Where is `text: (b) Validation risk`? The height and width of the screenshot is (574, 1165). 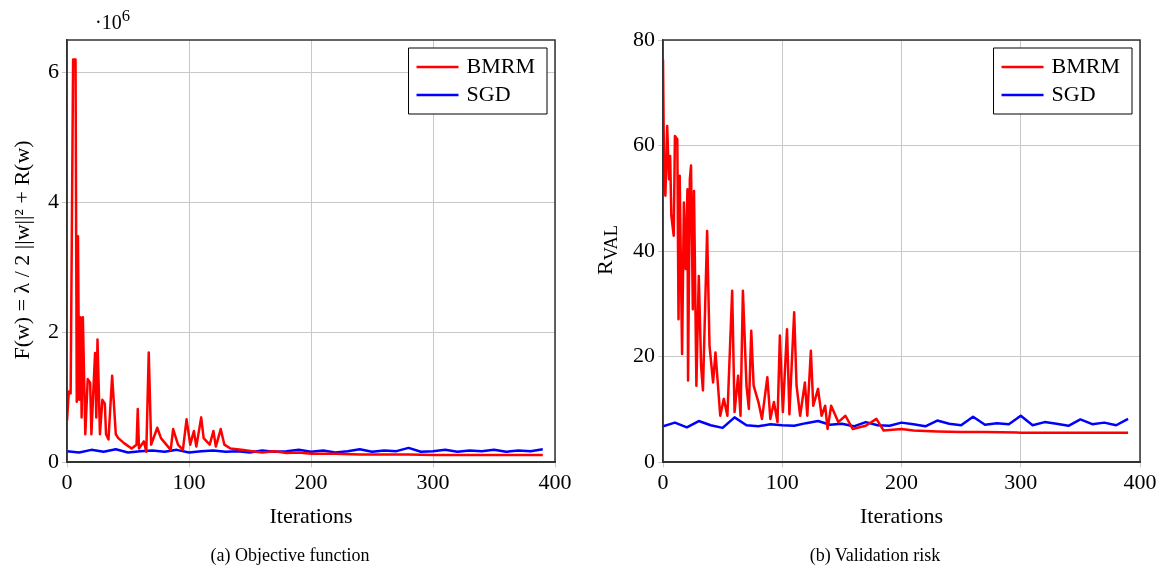 text: (b) Validation risk is located at coordinates (875, 555).